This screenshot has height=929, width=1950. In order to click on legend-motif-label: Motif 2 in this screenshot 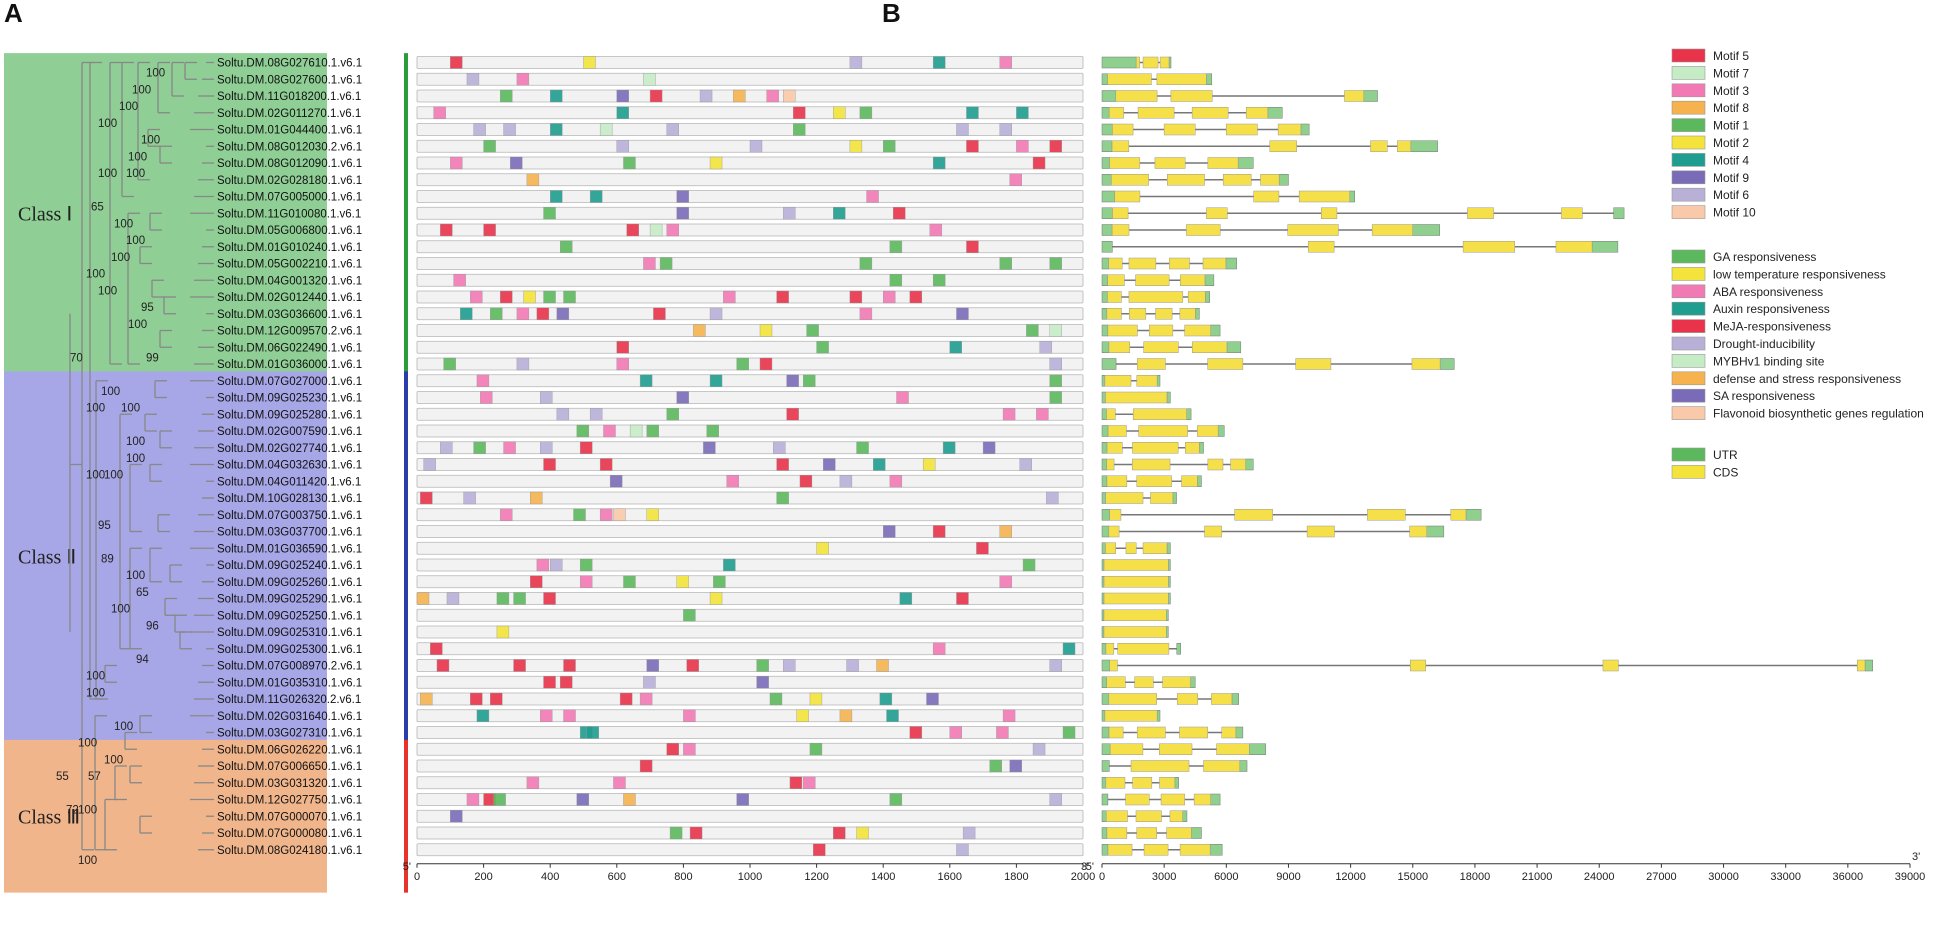, I will do `click(1731, 143)`.